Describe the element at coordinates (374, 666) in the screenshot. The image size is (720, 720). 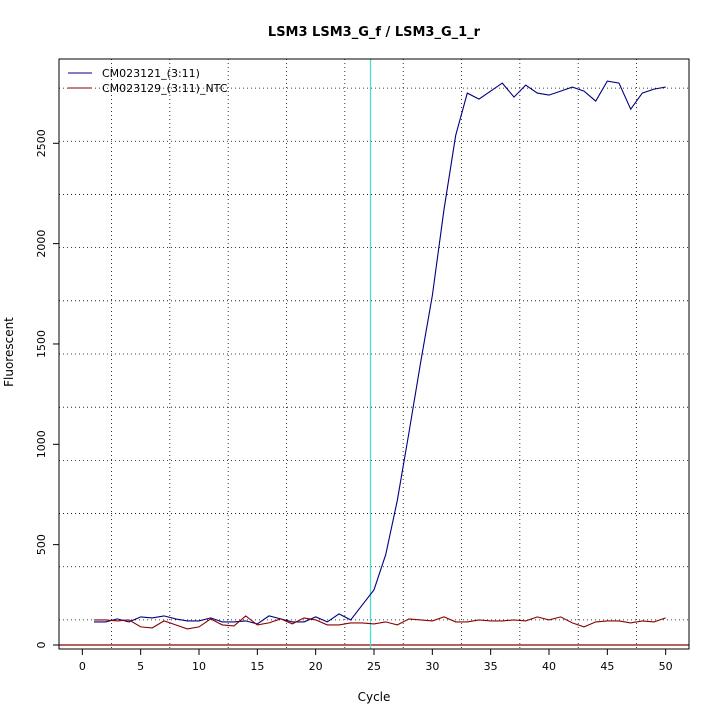
I see `x-tick-label: 25` at that location.